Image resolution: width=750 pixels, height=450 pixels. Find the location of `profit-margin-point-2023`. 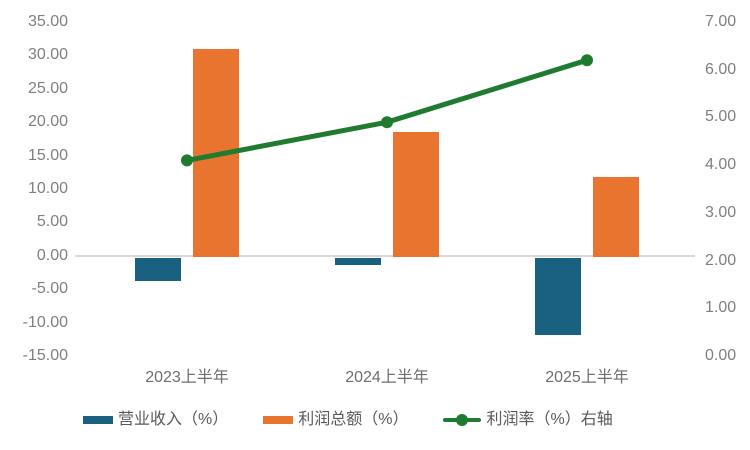

profit-margin-point-2023 is located at coordinates (187, 160).